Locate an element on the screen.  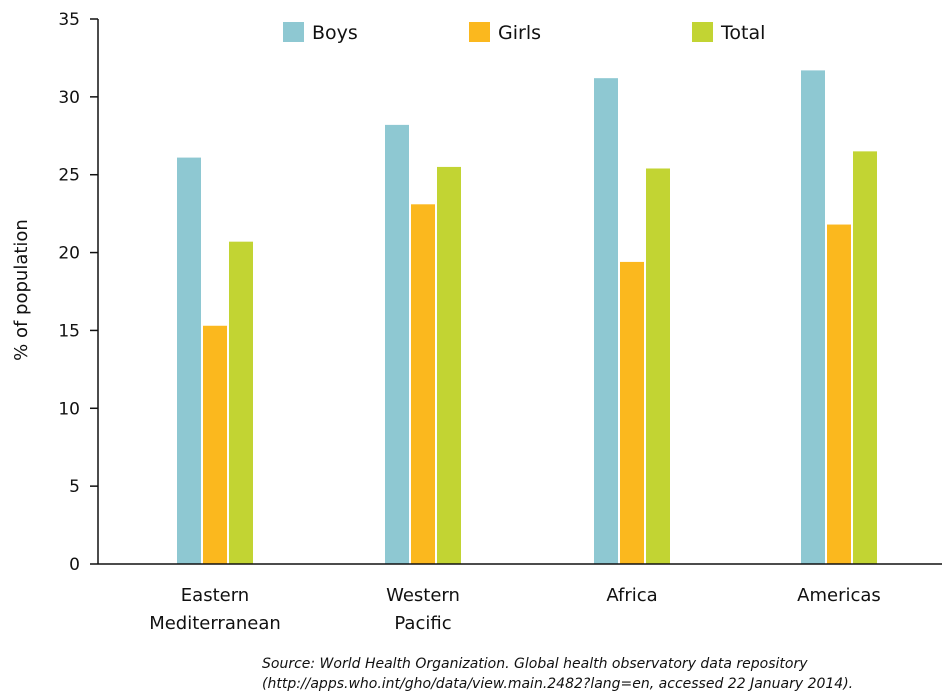
y-tick-label: 15 is located at coordinates (69, 331).